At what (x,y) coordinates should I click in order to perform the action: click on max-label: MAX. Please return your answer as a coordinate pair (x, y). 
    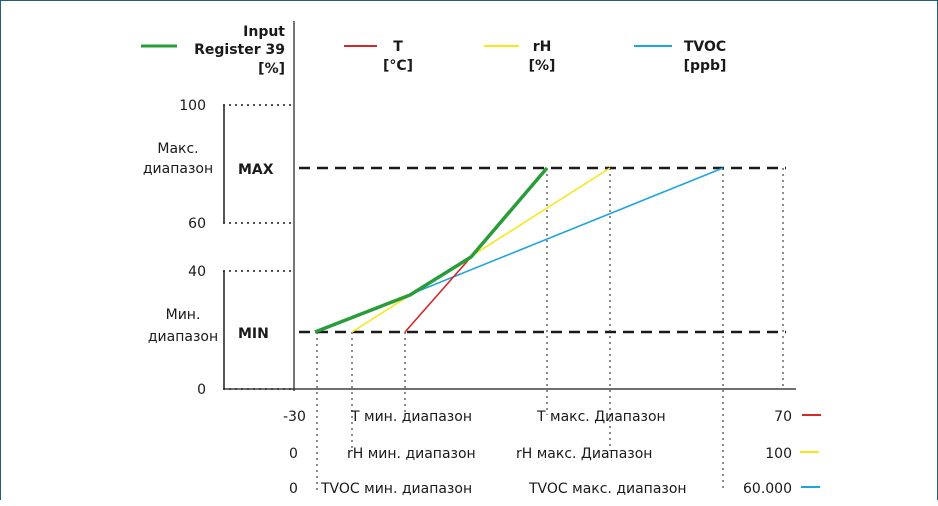
    Looking at the image, I should click on (256, 170).